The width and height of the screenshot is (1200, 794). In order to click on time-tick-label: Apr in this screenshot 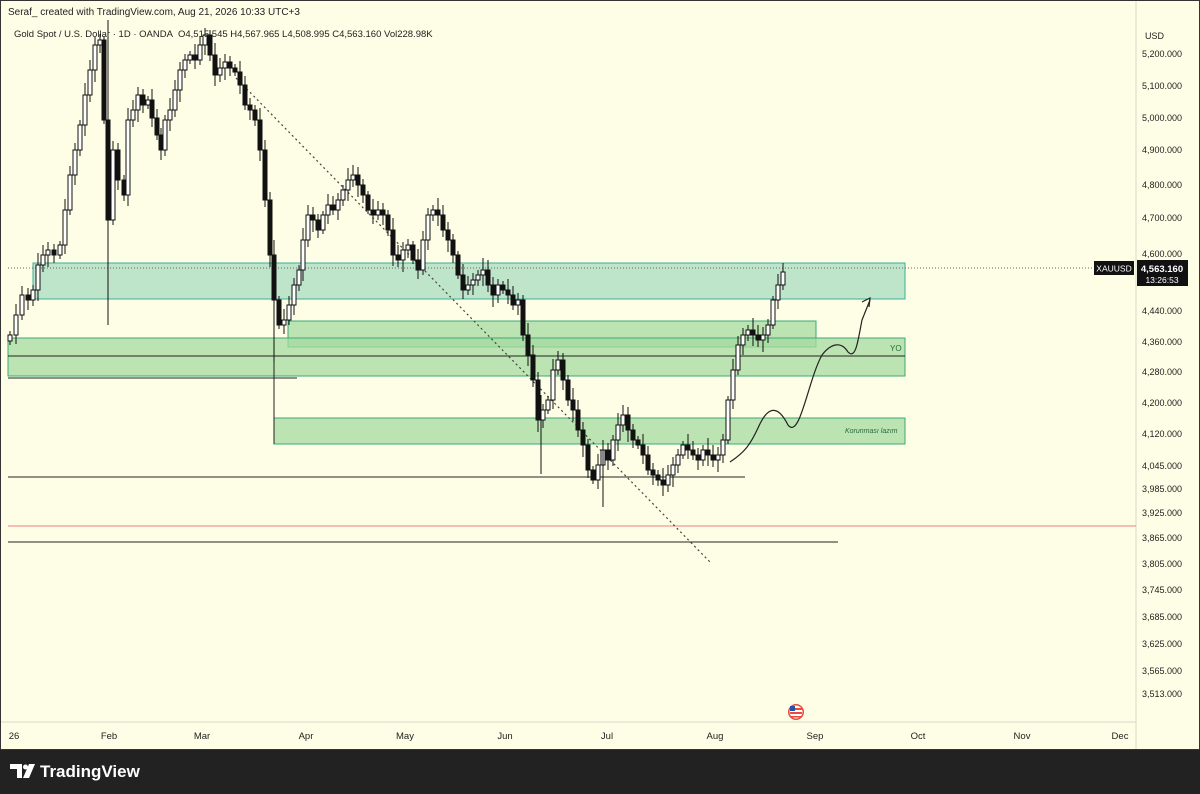, I will do `click(306, 736)`.